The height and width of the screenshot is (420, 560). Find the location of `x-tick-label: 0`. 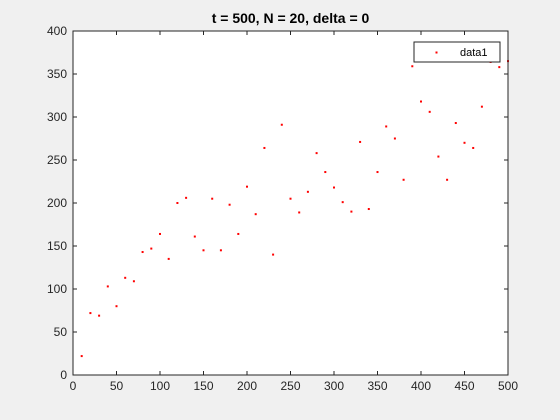

x-tick-label: 0 is located at coordinates (73, 386).